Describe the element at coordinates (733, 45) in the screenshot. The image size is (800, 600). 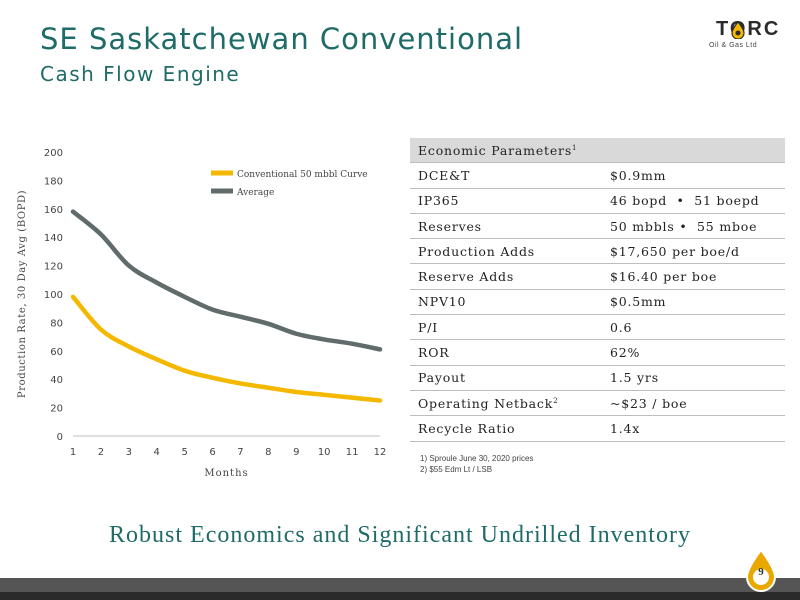
I see `logo-subtitle: Oil & Gas Ltd` at that location.